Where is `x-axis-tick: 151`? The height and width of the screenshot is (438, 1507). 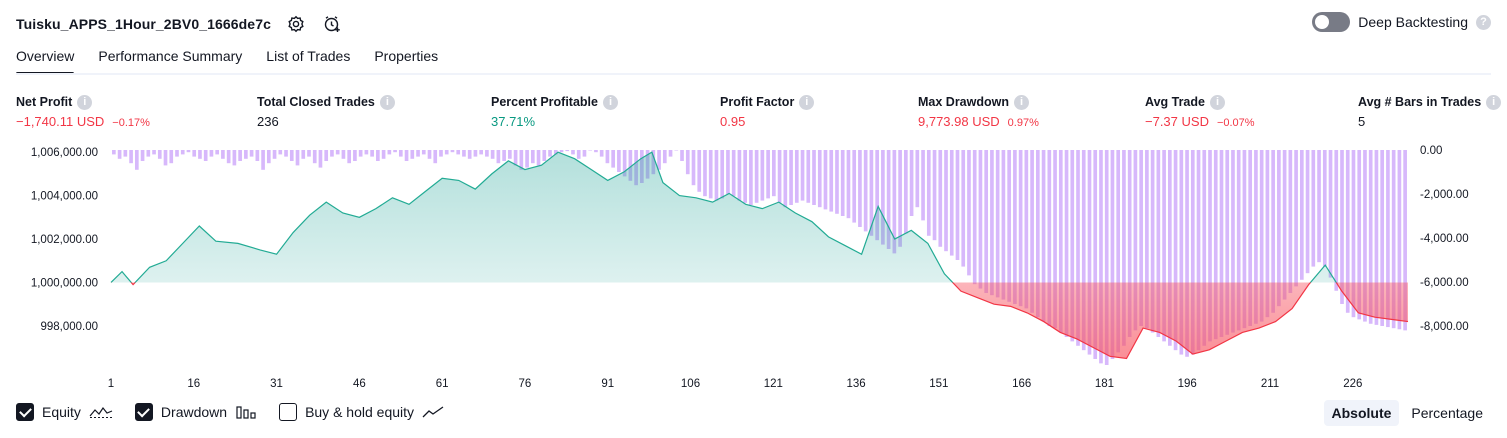
x-axis-tick: 151 is located at coordinates (938, 384).